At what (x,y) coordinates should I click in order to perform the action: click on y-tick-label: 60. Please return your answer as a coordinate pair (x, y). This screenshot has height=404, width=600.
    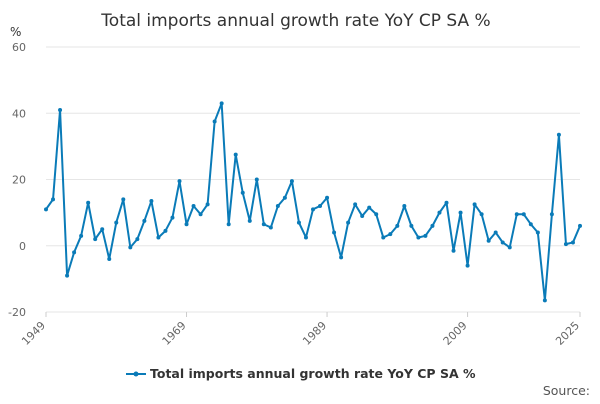
    Looking at the image, I should click on (19, 47).